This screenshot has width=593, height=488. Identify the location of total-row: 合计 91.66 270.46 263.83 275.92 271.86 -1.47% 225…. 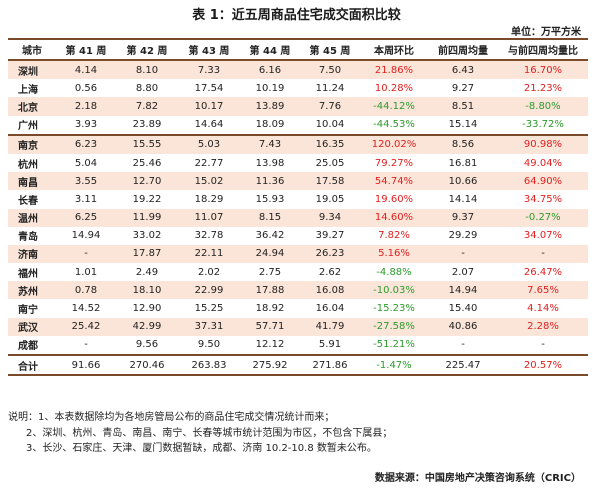
(298, 366).